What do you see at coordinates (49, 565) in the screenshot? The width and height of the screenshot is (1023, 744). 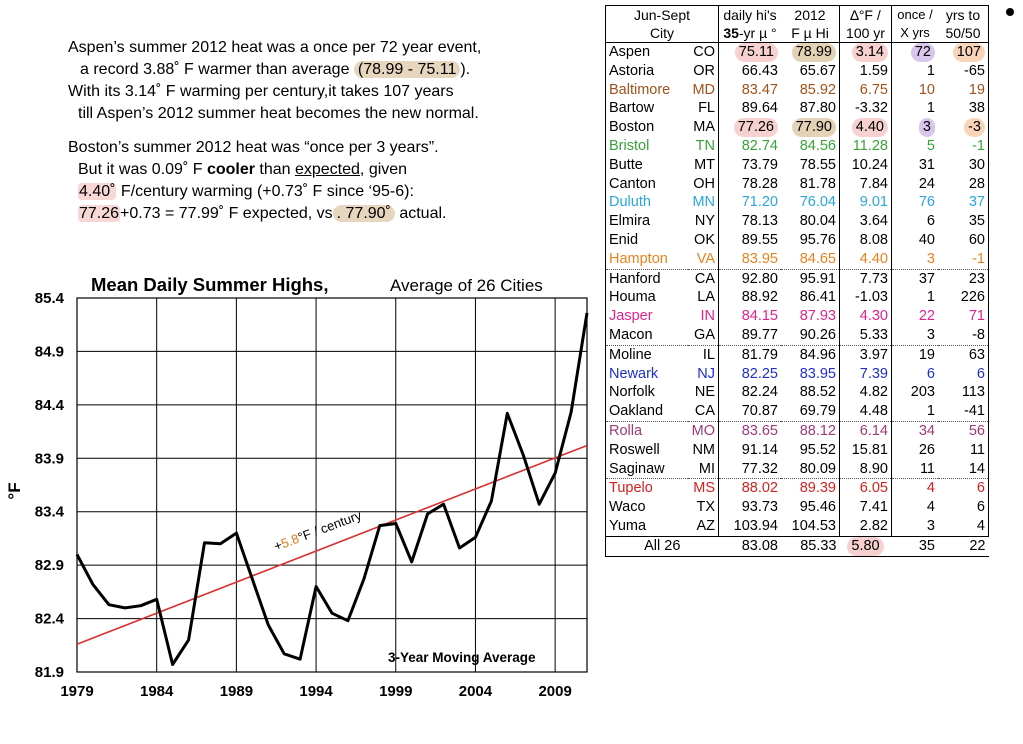 I see `y-tick-label: 82.9` at bounding box center [49, 565].